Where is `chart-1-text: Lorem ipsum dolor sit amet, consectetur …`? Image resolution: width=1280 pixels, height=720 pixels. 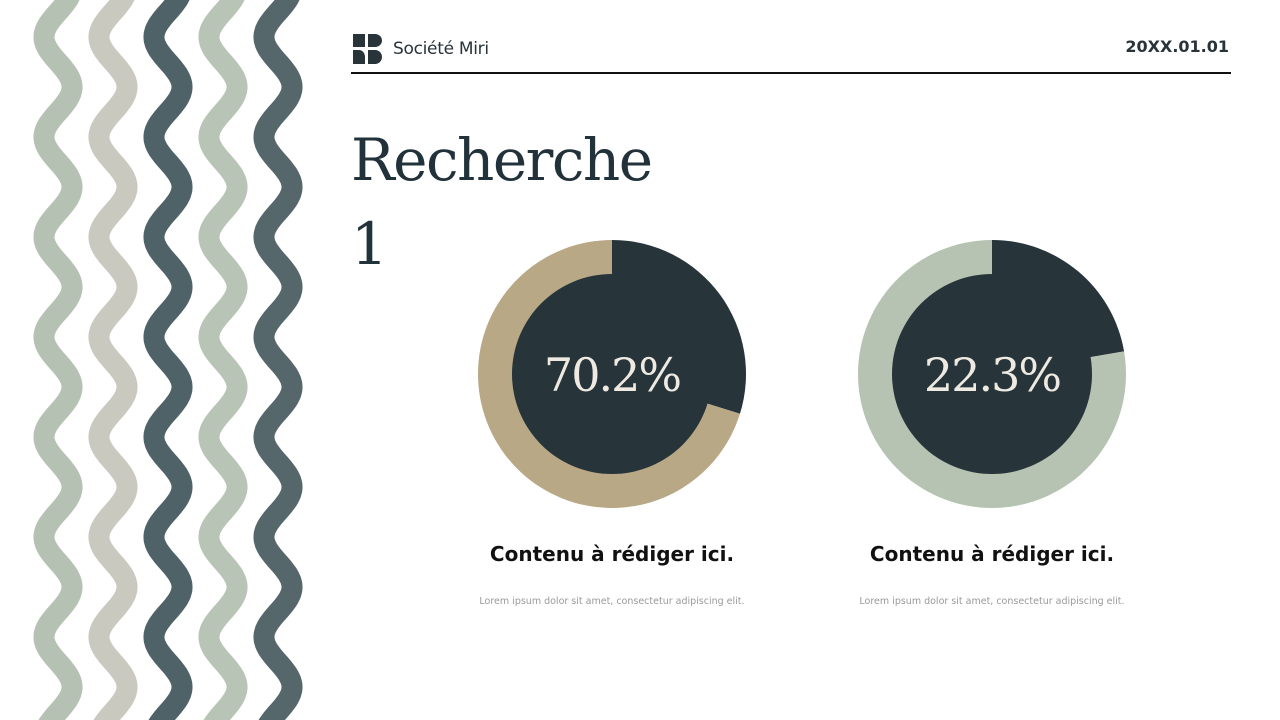 chart-1-text: Lorem ipsum dolor sit amet, consectetur … is located at coordinates (612, 601).